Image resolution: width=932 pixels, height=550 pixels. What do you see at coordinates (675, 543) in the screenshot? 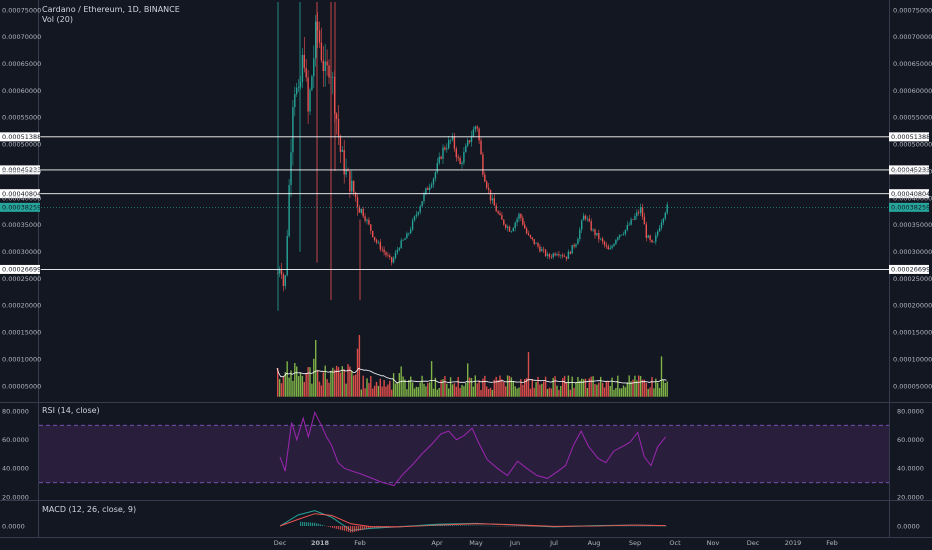
I see `time-axis-tick-label: Oct` at bounding box center [675, 543].